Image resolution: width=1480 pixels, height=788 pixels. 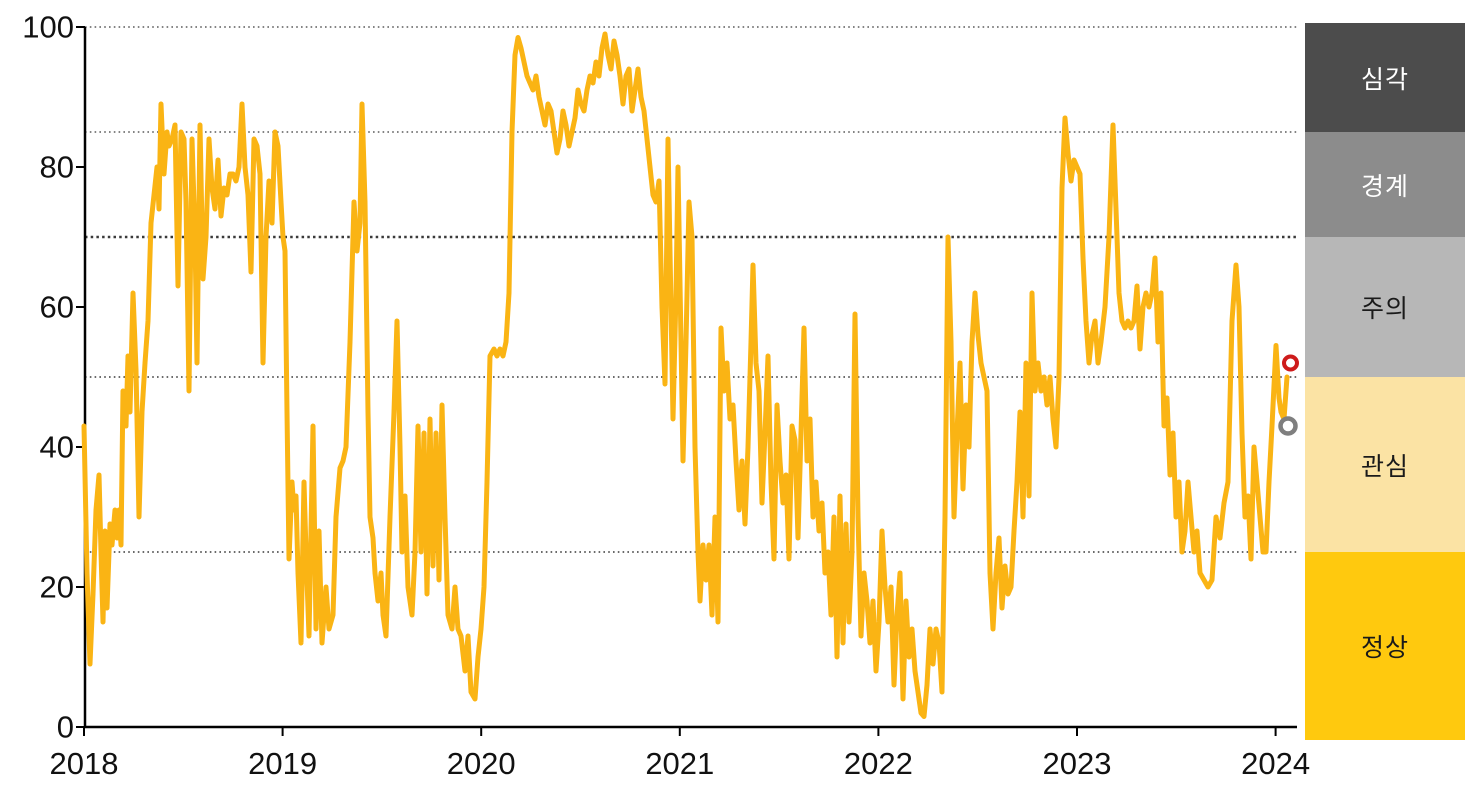 I want to click on legend-band-label: 정상, so click(x=1384, y=648).